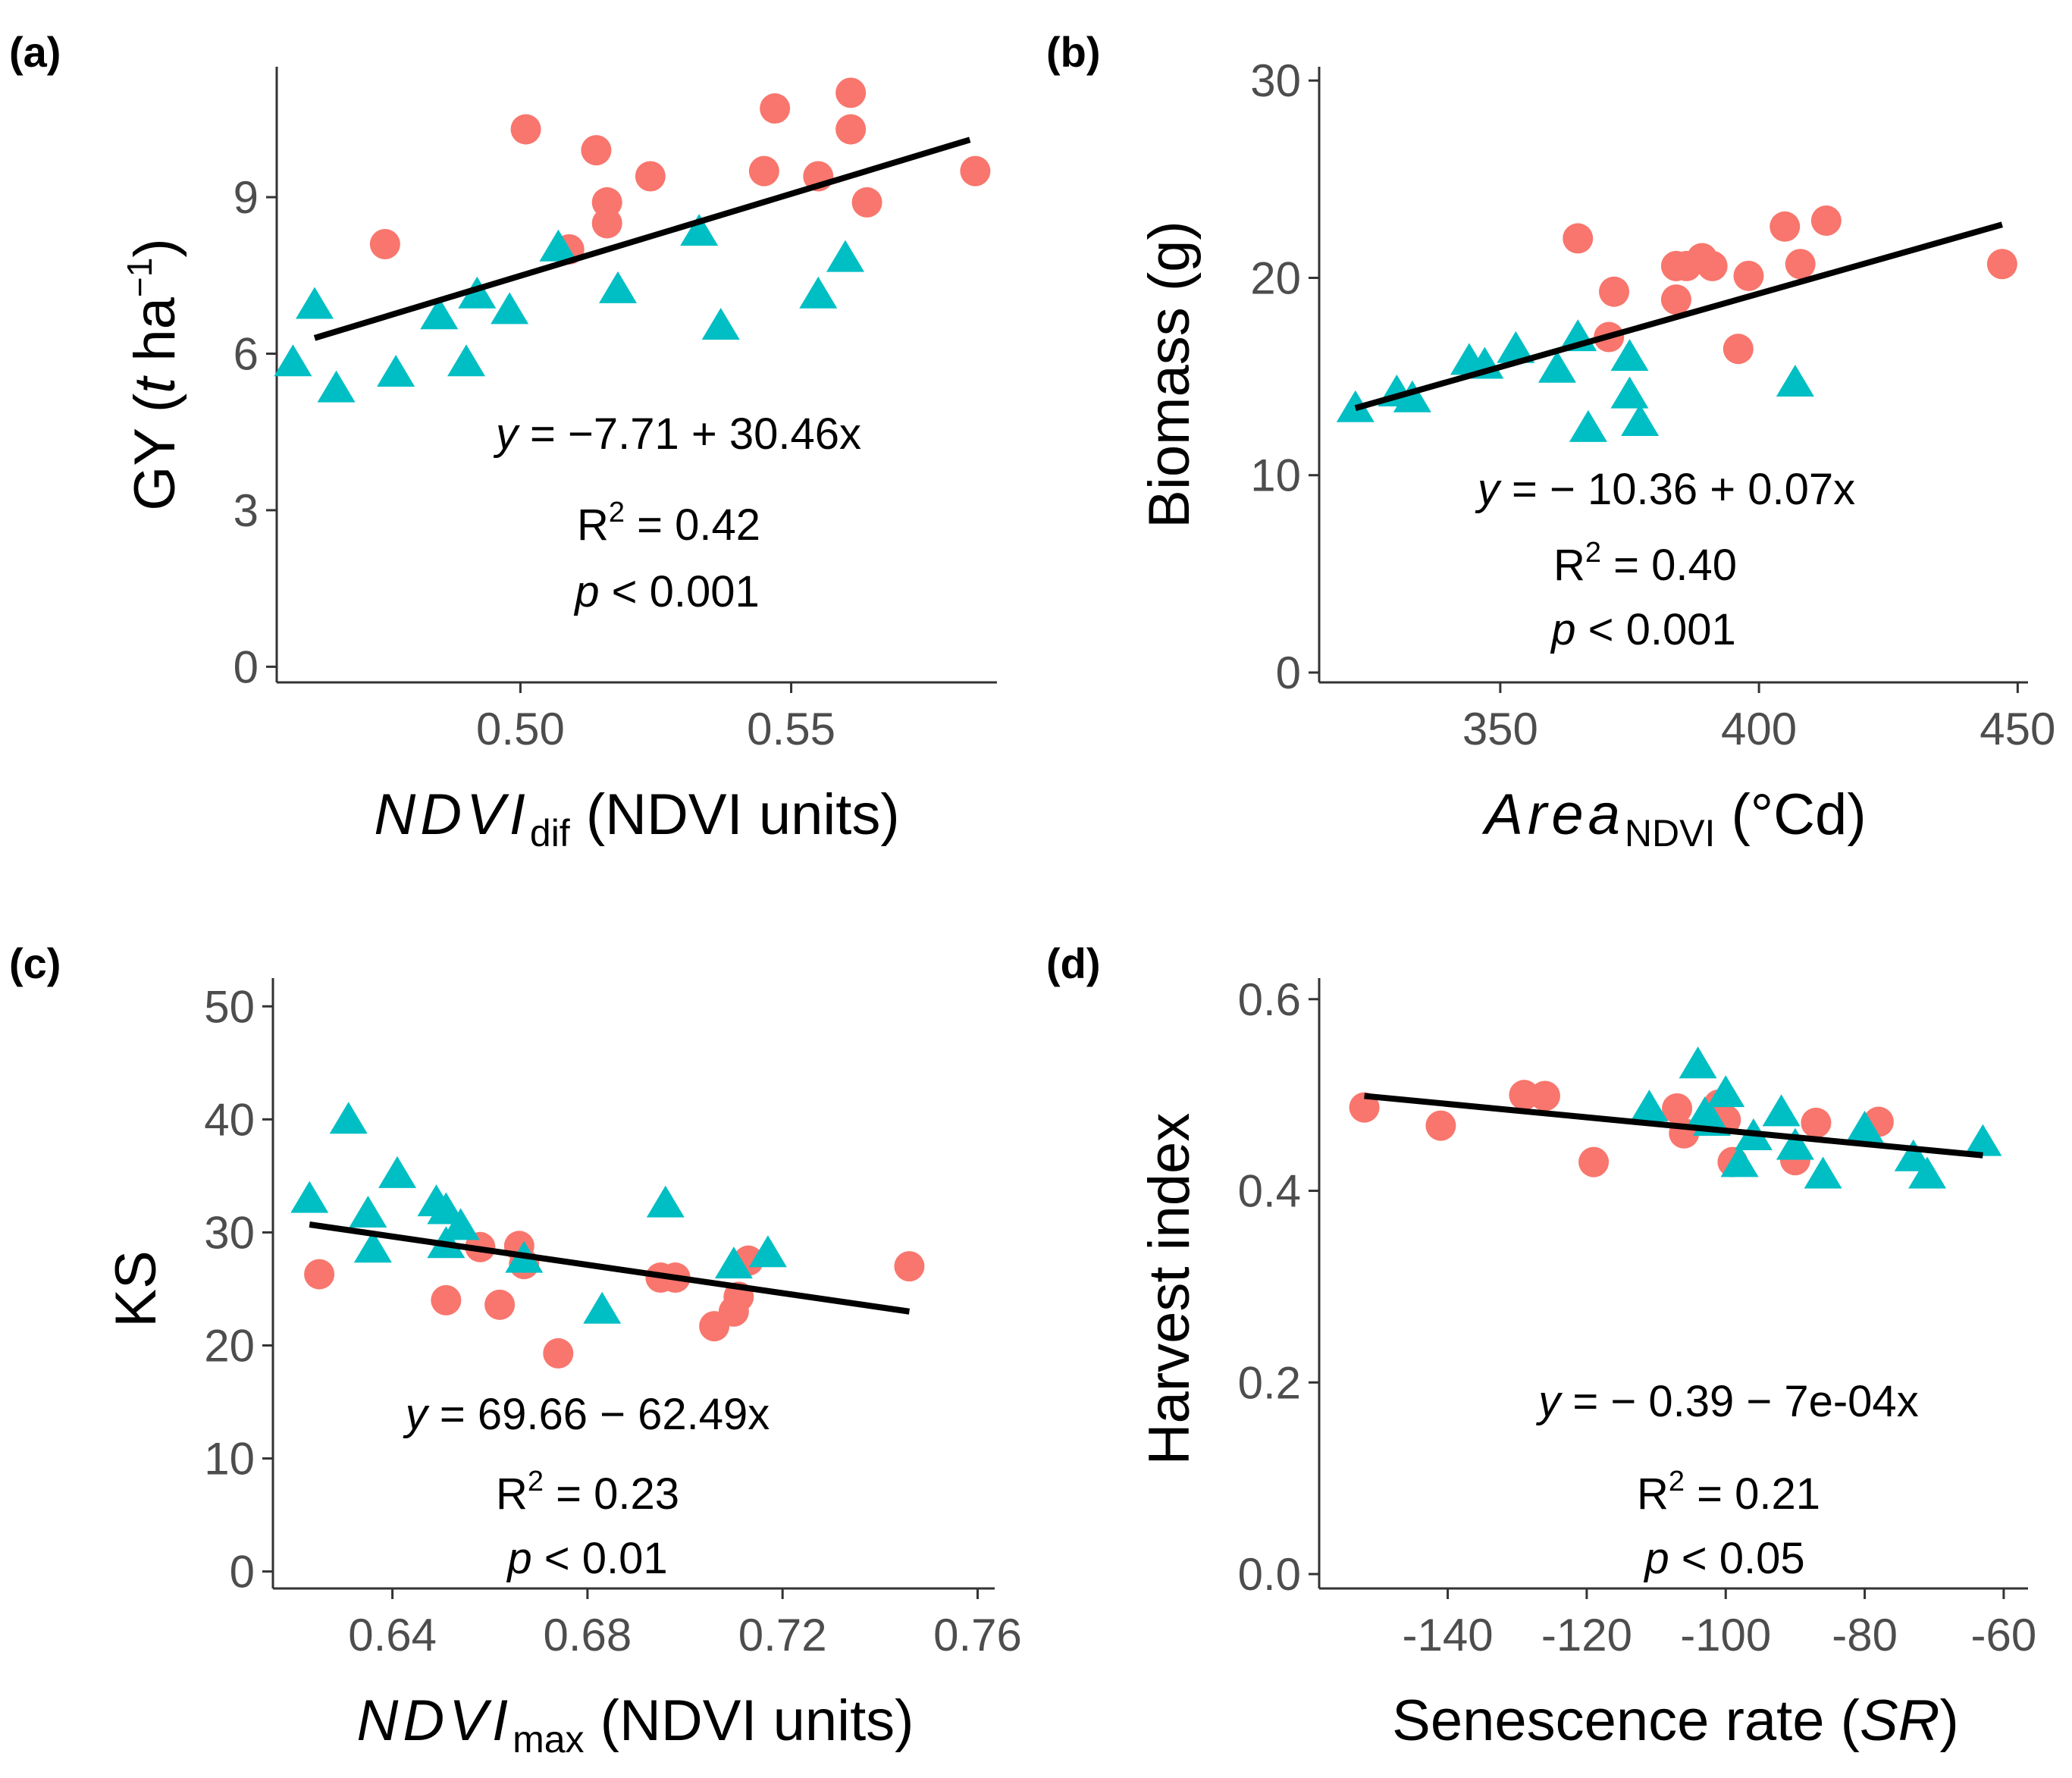  I want to click on x-tick-label: -60, so click(2004, 1635).